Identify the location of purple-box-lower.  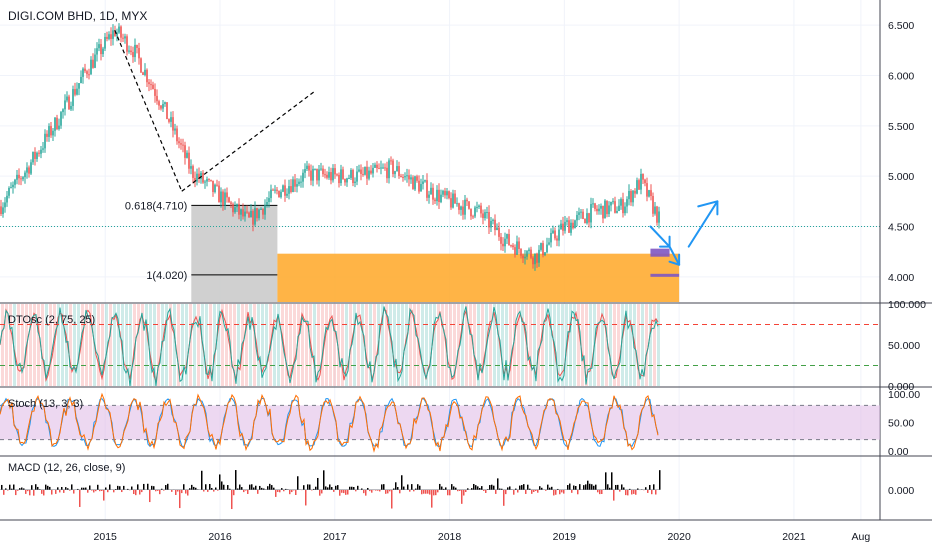
(664, 275).